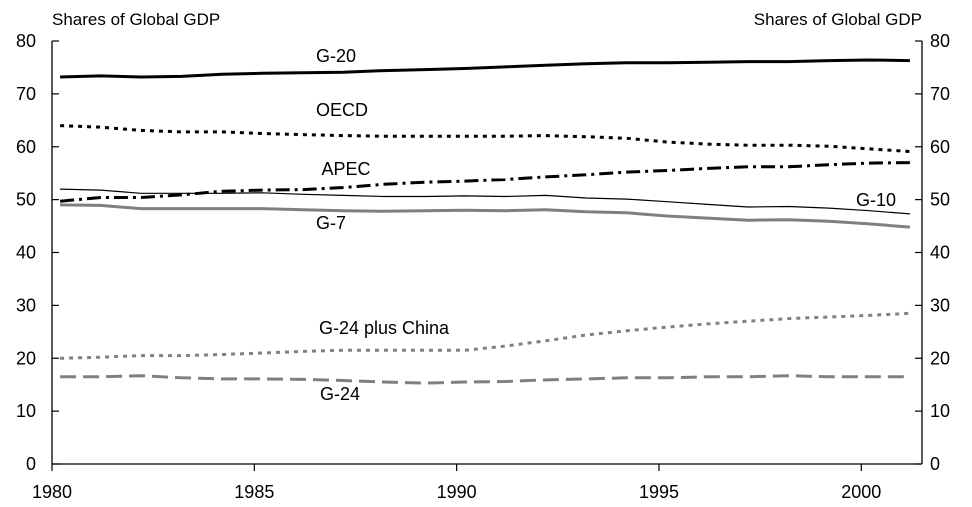 The width and height of the screenshot is (972, 507). I want to click on y-tick-label-right: 0, so click(935, 464).